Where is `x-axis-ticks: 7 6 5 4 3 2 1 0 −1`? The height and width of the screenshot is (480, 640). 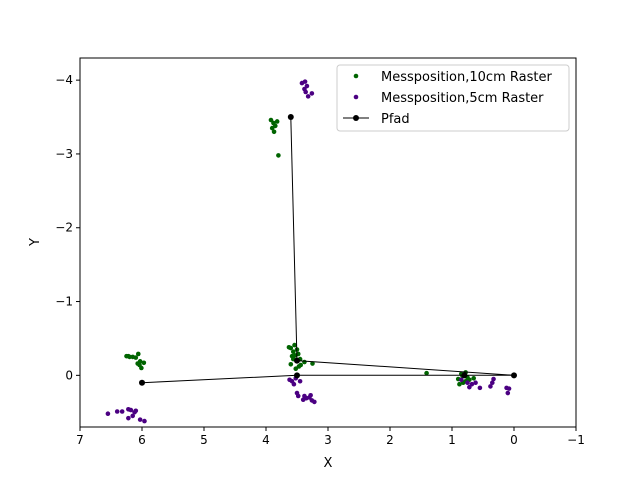 x-axis-ticks: 7 6 5 4 3 2 1 0 −1 is located at coordinates (330, 437).